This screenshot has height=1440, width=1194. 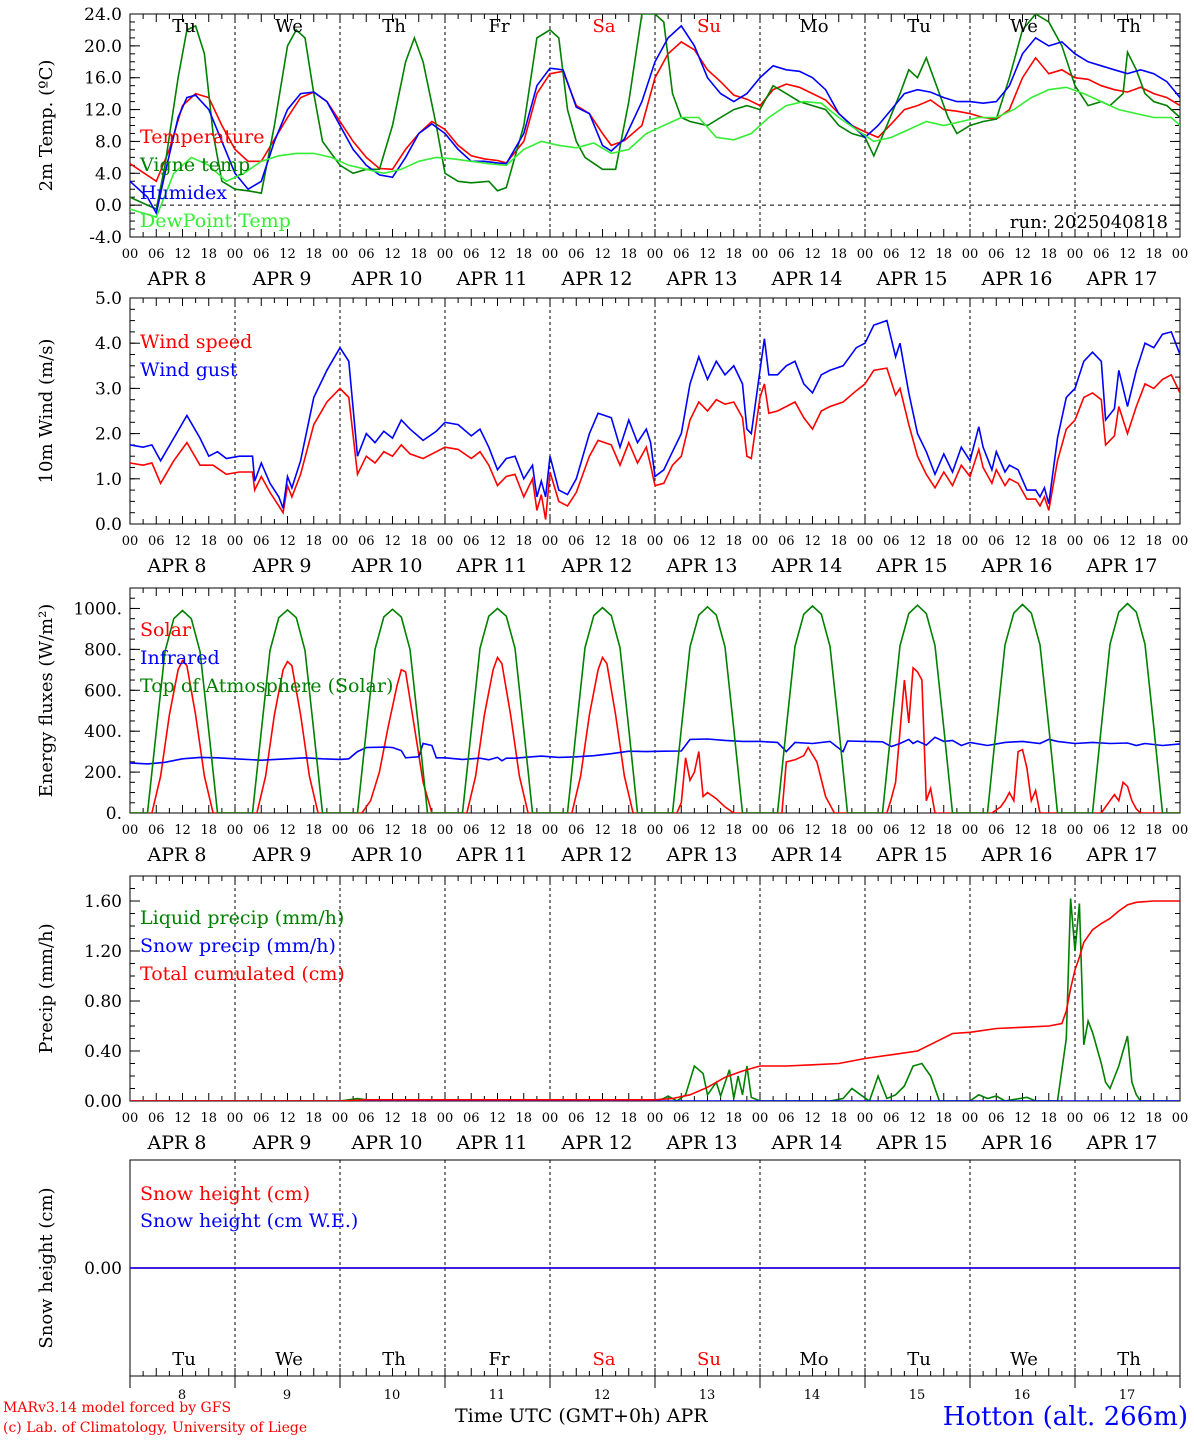 What do you see at coordinates (707, 1395) in the screenshot?
I see `day-number-label: 13` at bounding box center [707, 1395].